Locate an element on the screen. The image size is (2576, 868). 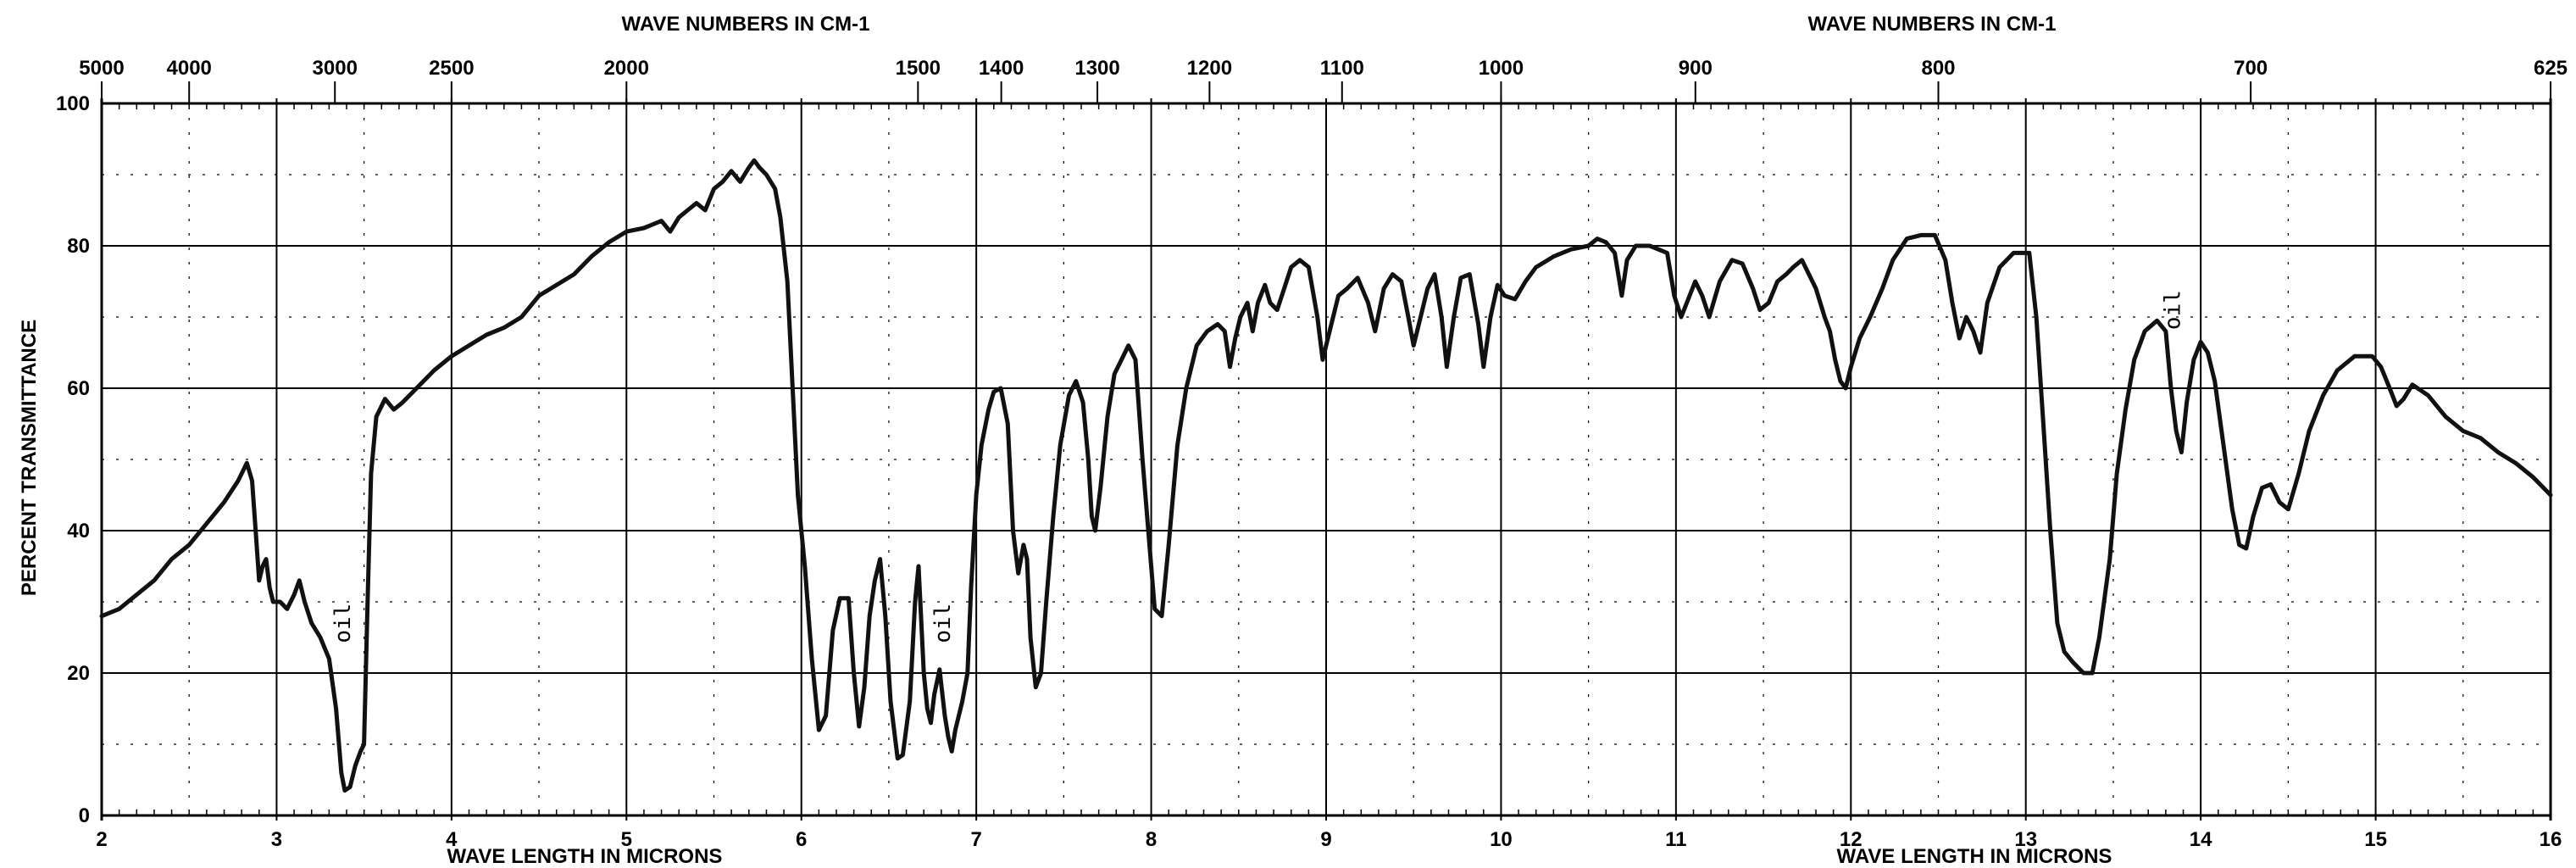
y-tick-label: 0 is located at coordinates (84, 815).